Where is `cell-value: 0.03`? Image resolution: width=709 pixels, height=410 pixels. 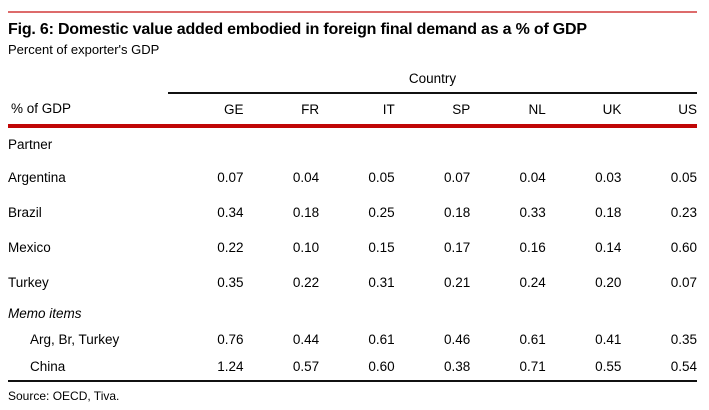
cell-value: 0.03 is located at coordinates (608, 177).